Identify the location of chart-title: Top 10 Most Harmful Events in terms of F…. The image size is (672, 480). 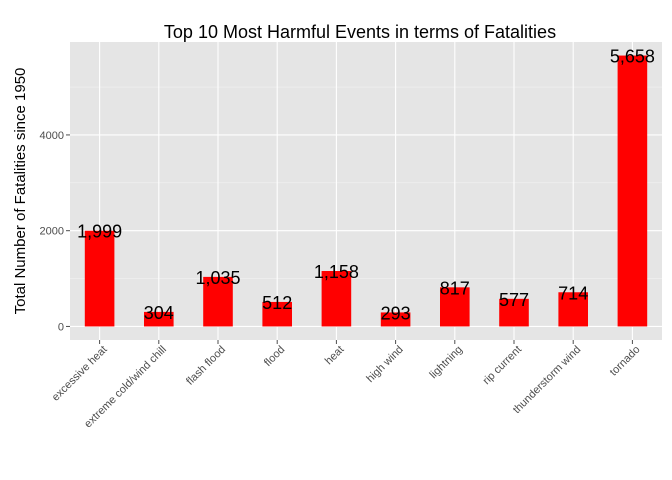
(360, 32).